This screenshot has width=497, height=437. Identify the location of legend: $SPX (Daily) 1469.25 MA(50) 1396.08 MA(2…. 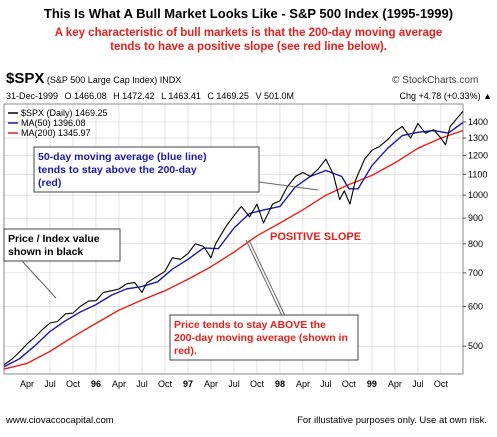
(58, 123).